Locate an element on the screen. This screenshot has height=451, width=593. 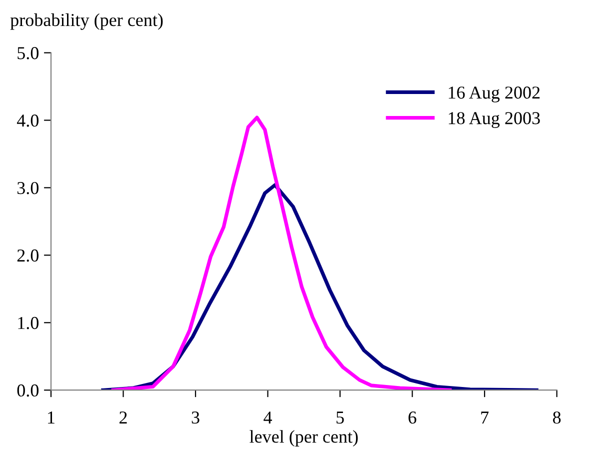
x-tick-label: 4 is located at coordinates (268, 418).